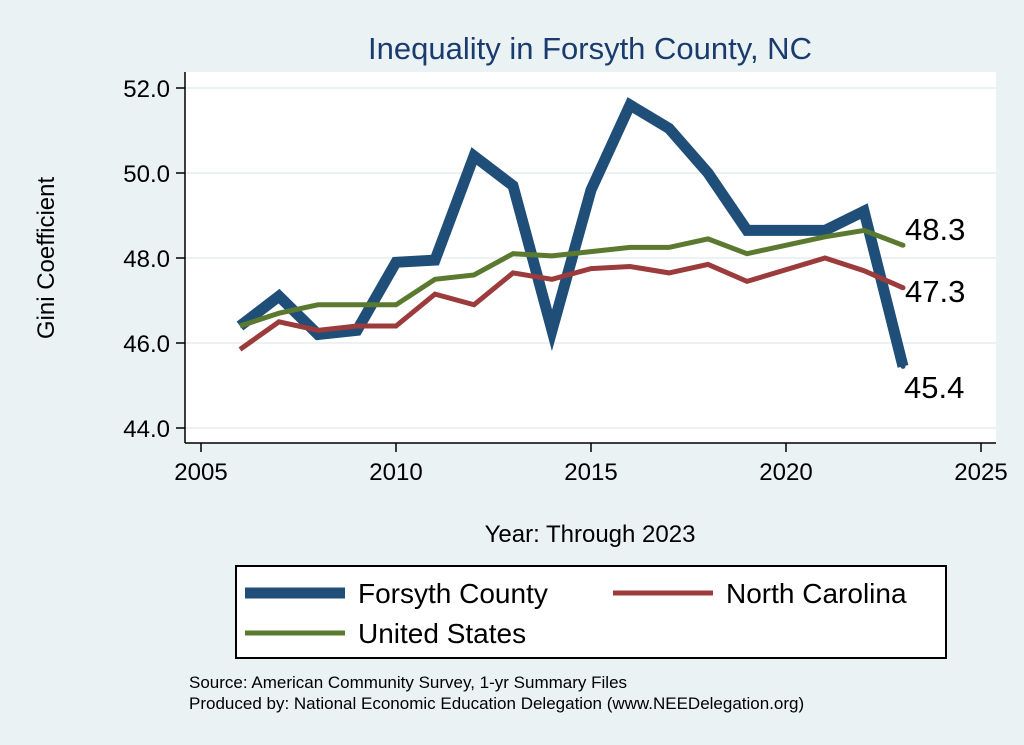 The width and height of the screenshot is (1024, 745). What do you see at coordinates (146, 344) in the screenshot?
I see `y-tick-label-46: 46.0` at bounding box center [146, 344].